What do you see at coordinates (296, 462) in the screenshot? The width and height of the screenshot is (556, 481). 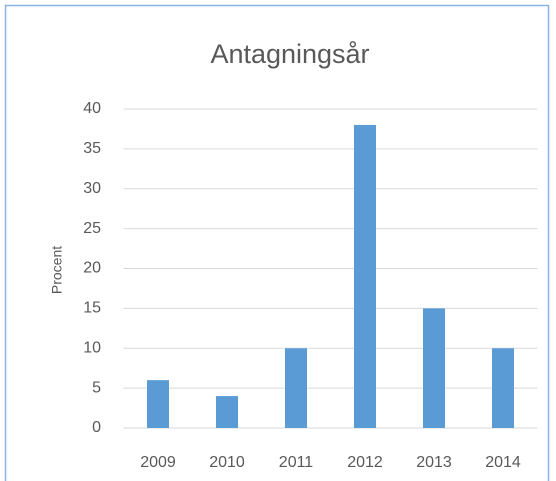 I see `x-tick-label: 2011` at bounding box center [296, 462].